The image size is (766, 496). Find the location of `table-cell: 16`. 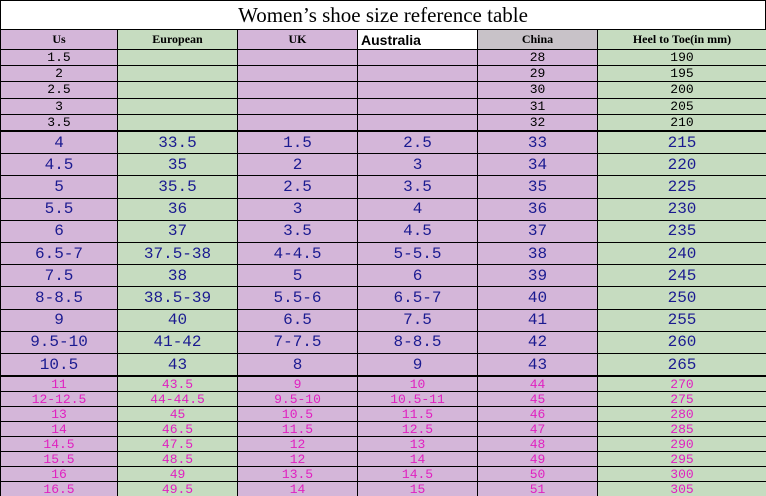

table-cell: 16 is located at coordinates (59, 474).